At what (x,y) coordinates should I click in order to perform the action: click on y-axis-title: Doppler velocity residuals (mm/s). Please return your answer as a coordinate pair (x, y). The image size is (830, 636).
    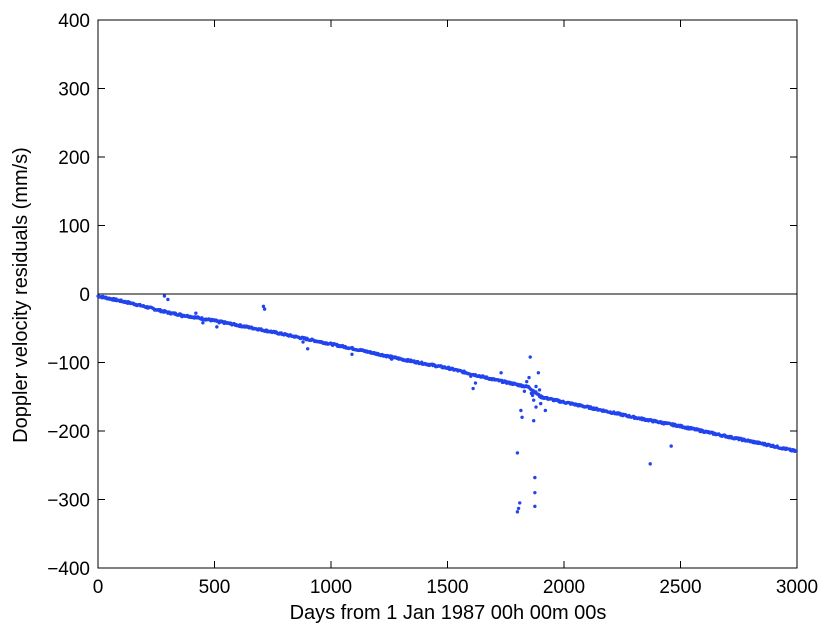
    Looking at the image, I should click on (21, 295).